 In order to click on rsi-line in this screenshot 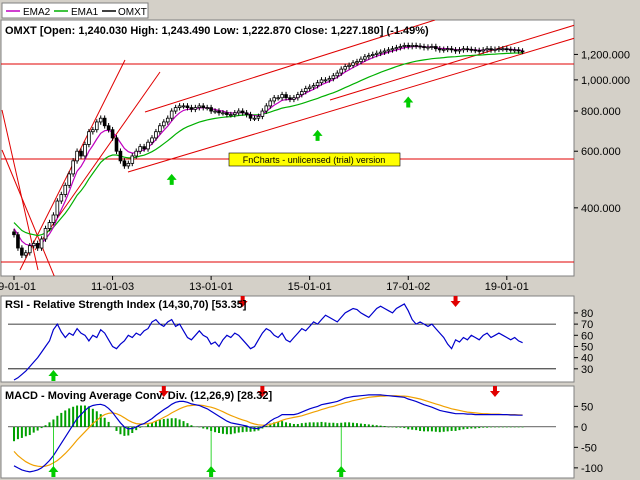, I will do `click(268, 342)`.